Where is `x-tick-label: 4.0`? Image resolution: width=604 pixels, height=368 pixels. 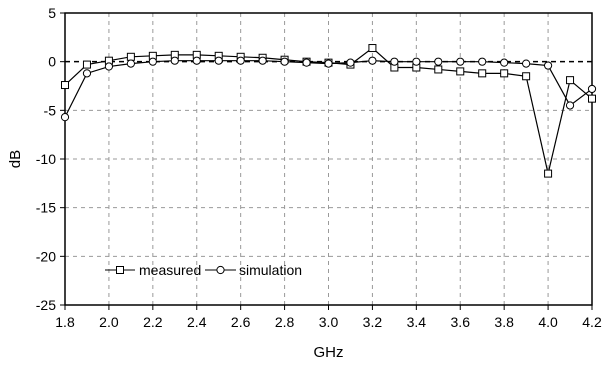
x-tick-label: 4.0 is located at coordinates (548, 322).